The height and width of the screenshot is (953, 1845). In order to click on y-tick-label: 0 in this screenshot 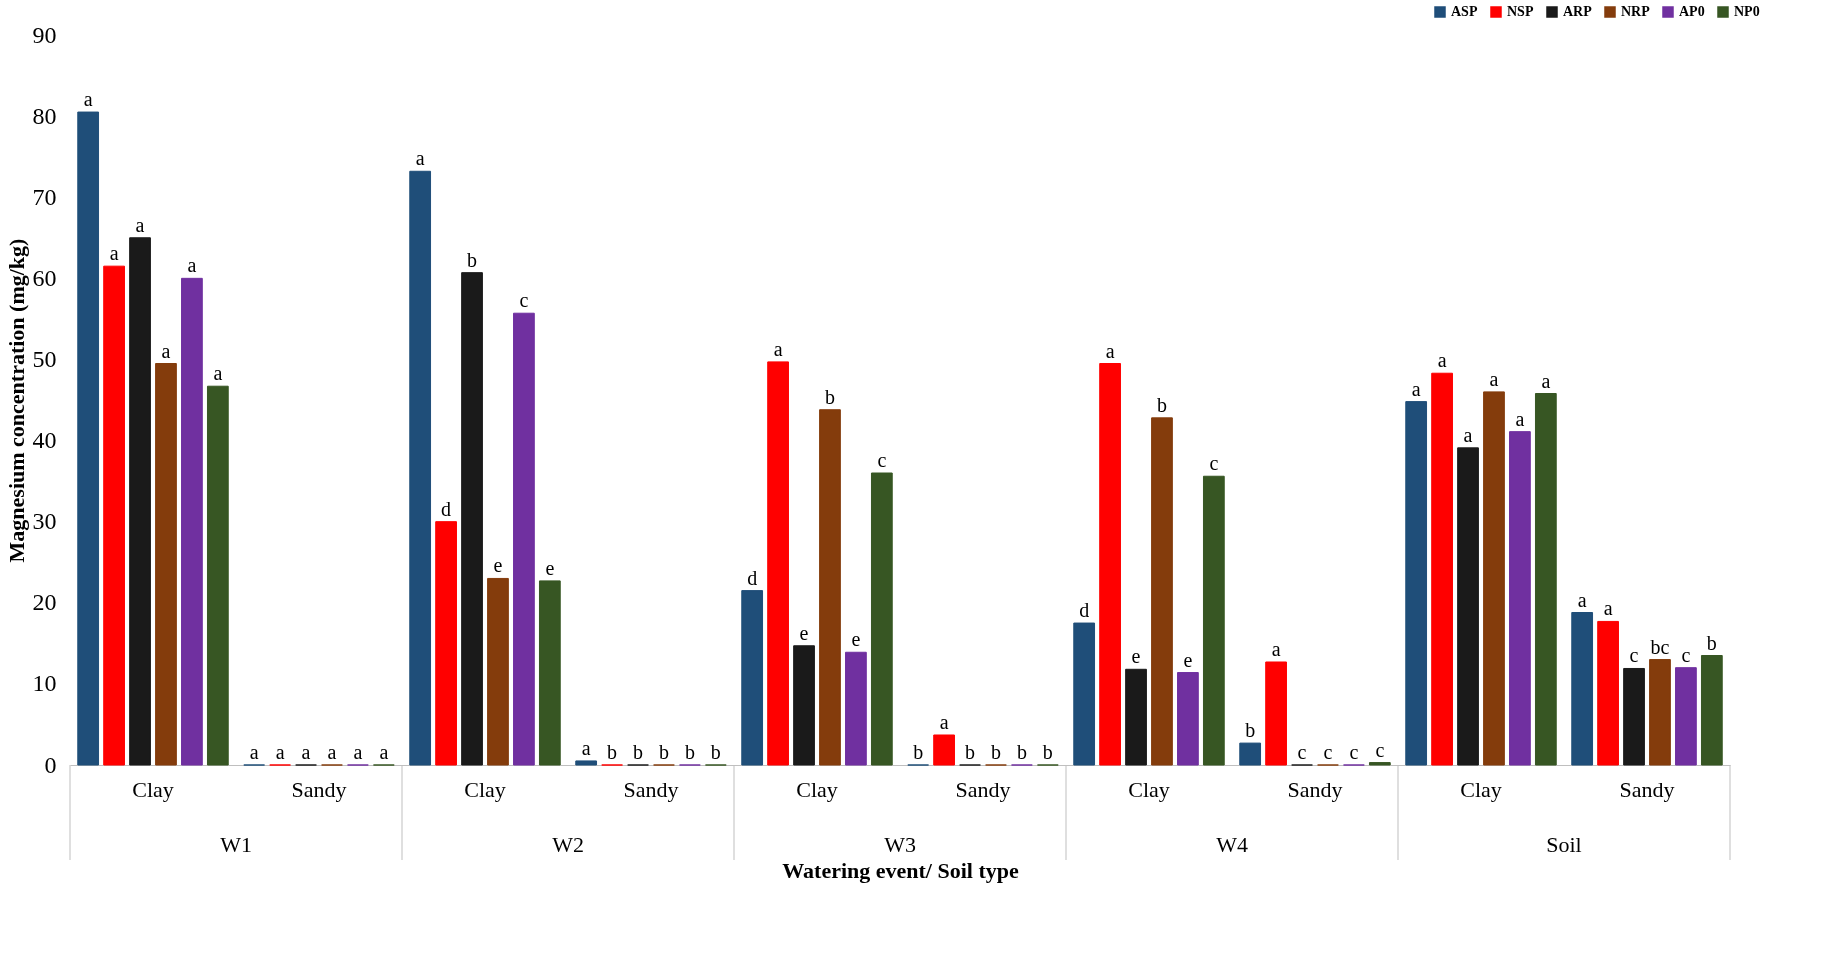, I will do `click(50, 764)`.